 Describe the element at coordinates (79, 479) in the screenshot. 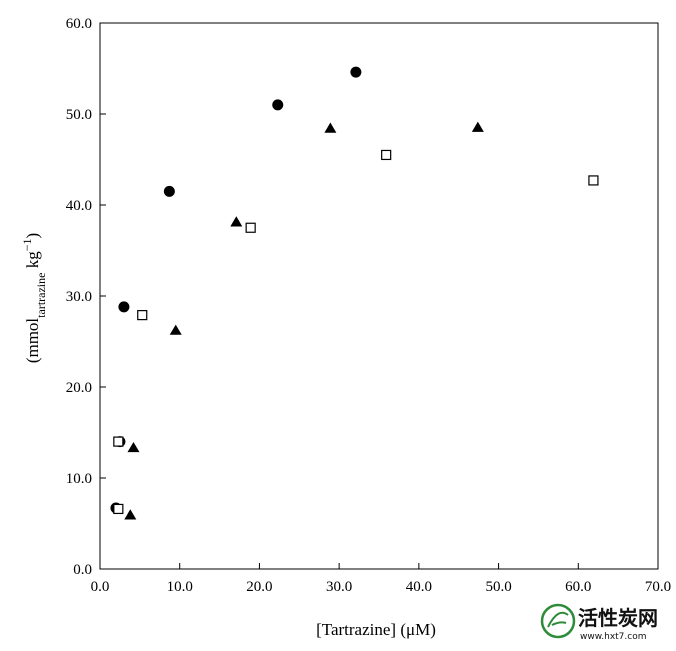

I see `y-tick-label: 10.0` at that location.